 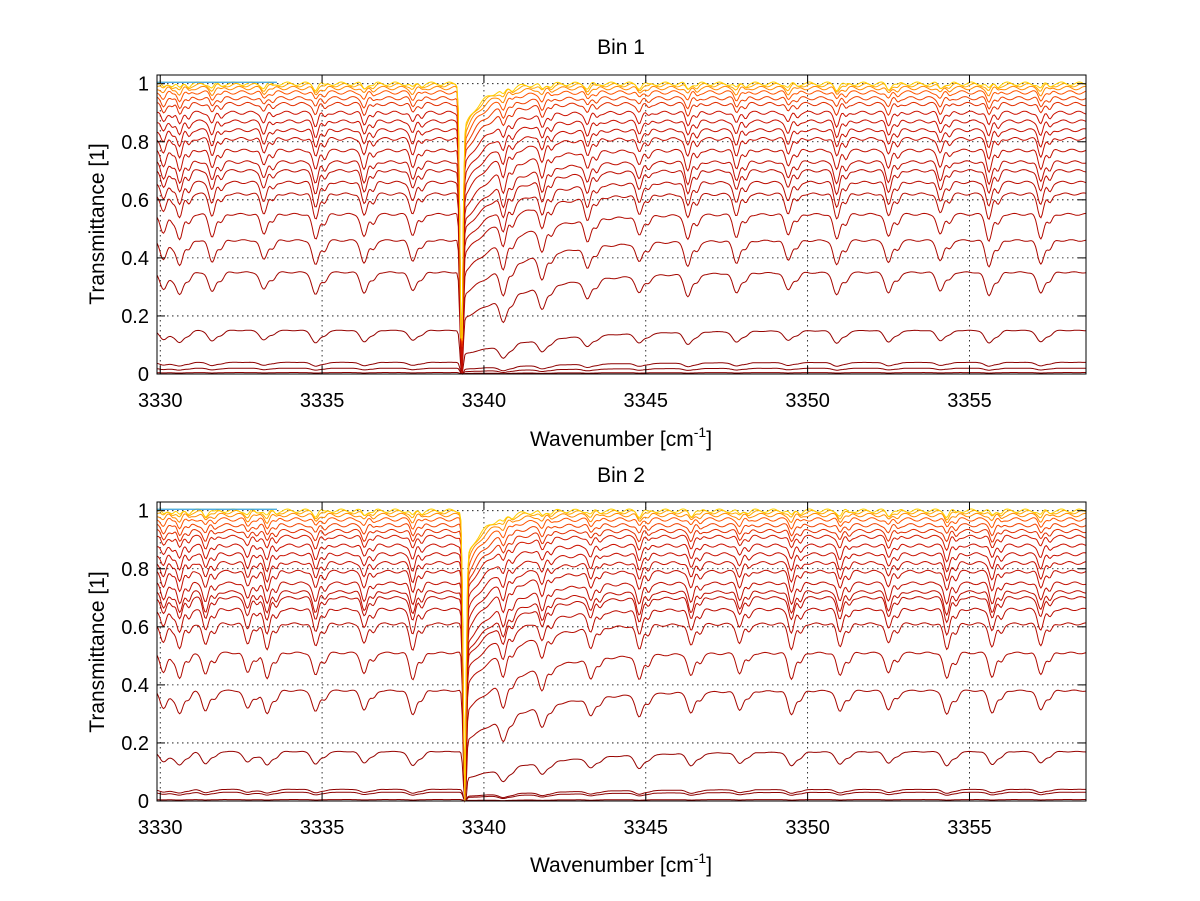 What do you see at coordinates (621, 47) in the screenshot?
I see `subplot-title: Bin 1` at bounding box center [621, 47].